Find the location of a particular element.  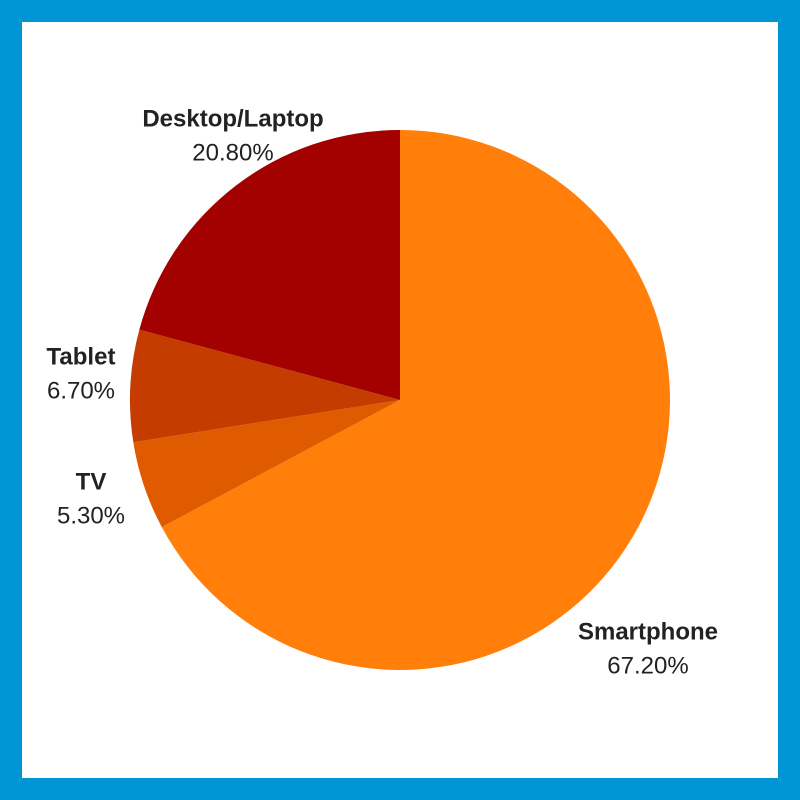

slice-category: TV is located at coordinates (91, 481).